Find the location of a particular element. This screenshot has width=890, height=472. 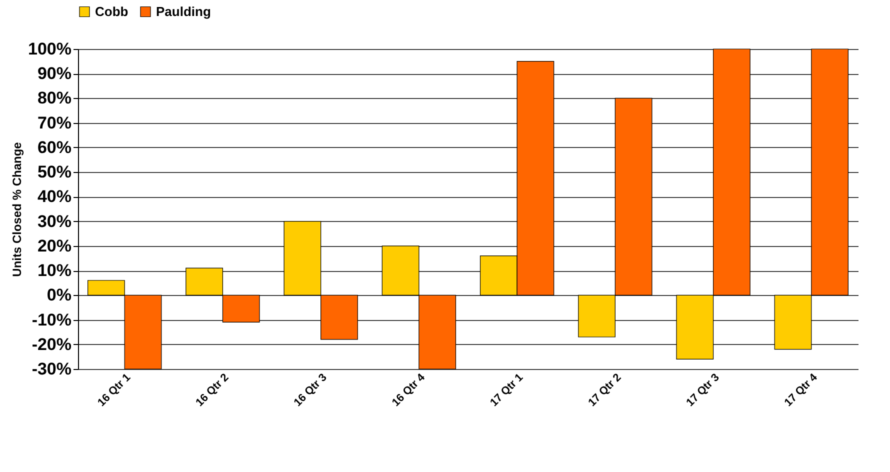

legend-label: Paulding is located at coordinates (183, 11).